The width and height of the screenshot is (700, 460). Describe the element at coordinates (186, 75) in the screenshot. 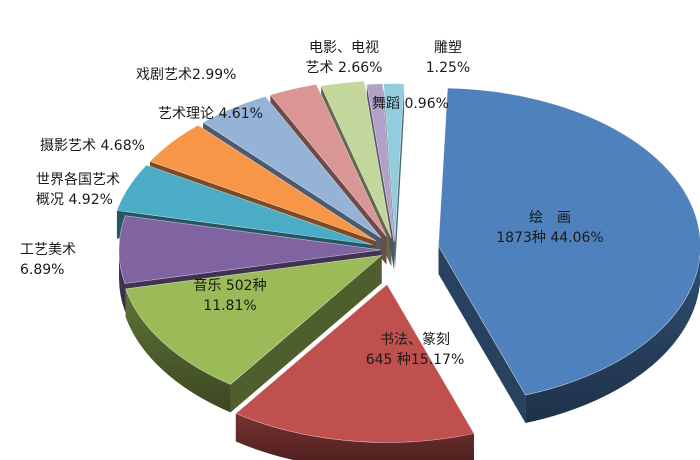

I see `label-xiju: 戏剧艺术2.99%` at that location.